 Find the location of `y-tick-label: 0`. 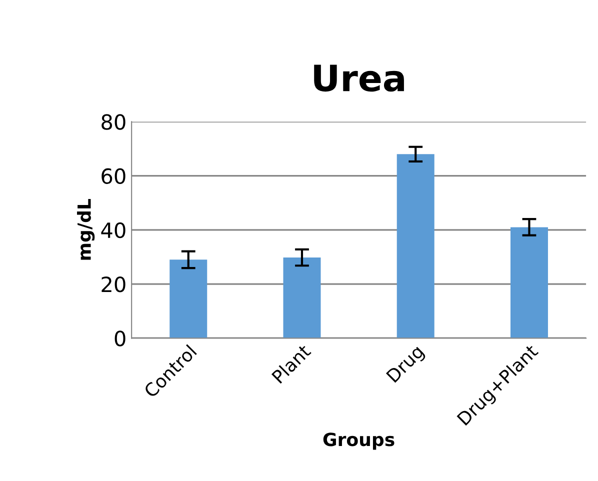

y-tick-label: 0 is located at coordinates (120, 338).